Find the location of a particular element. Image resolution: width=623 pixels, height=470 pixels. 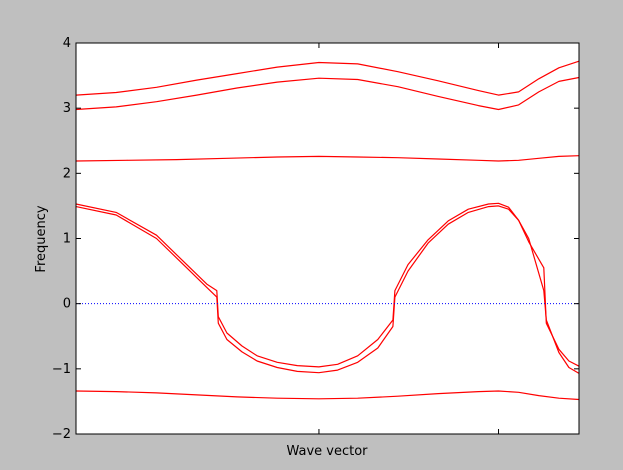

x-axis-label: Wave vector is located at coordinates (327, 451).